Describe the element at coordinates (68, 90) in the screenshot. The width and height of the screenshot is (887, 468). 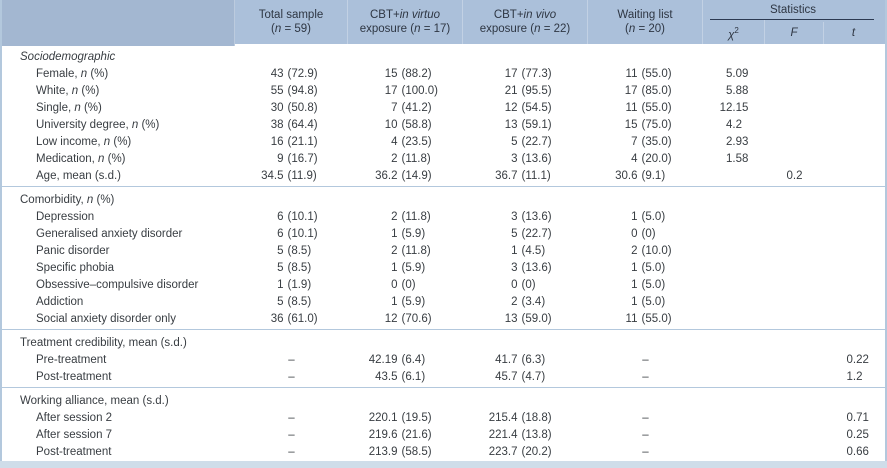
I see `row-label: White, n (%)` at that location.